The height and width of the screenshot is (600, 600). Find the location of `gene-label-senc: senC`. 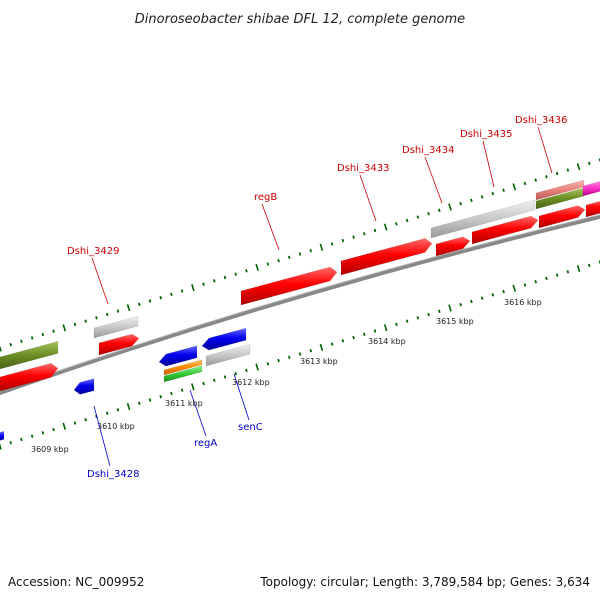

gene-label-senc: senC is located at coordinates (250, 427).